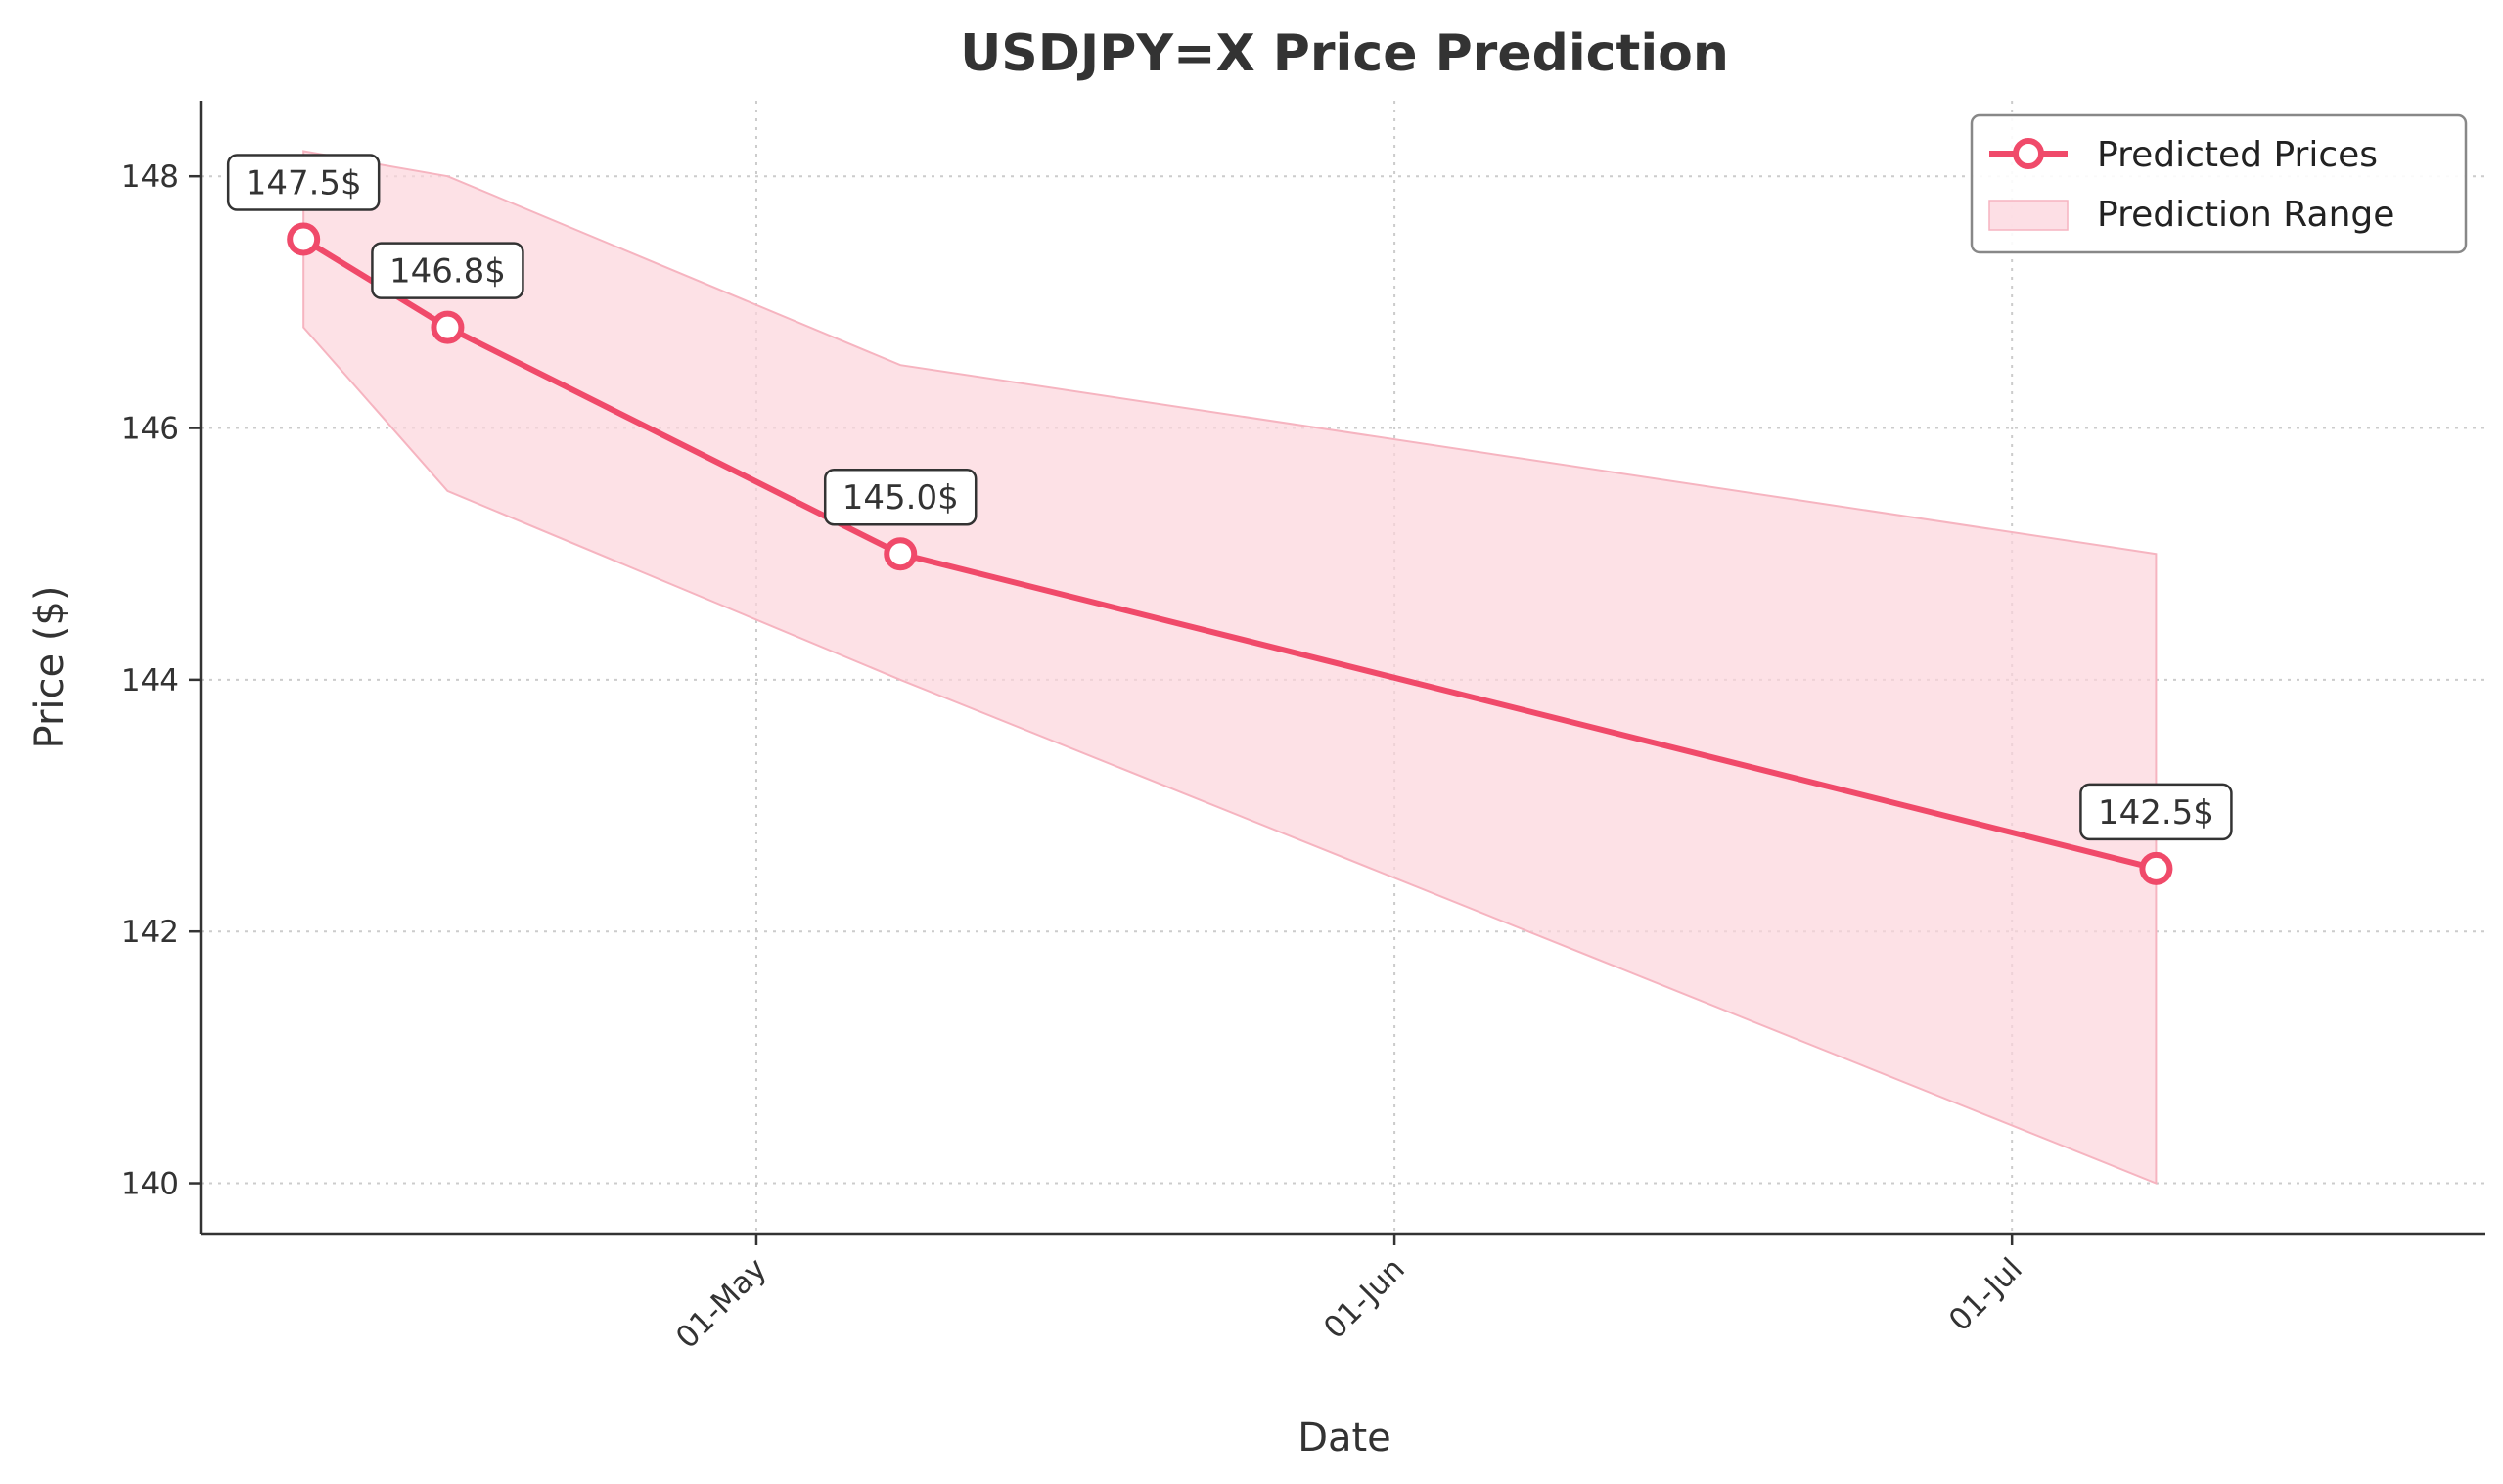  Describe the element at coordinates (2245, 215) in the screenshot. I see `legend-label-prediction-range: Prediction Range` at that location.